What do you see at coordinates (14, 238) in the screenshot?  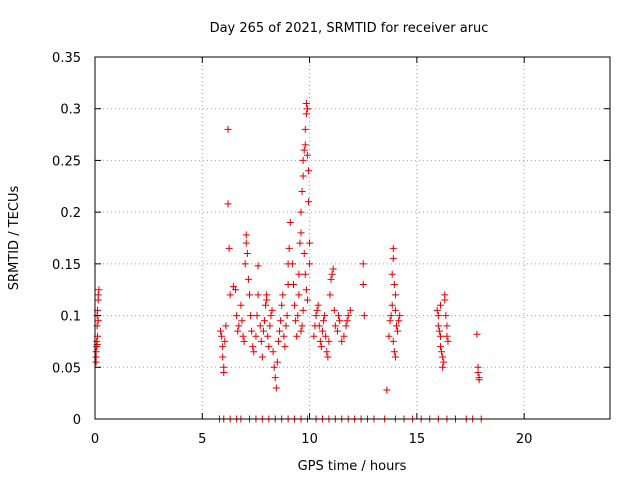 I see `y-axis-label: SRMTID / TECUs` at bounding box center [14, 238].